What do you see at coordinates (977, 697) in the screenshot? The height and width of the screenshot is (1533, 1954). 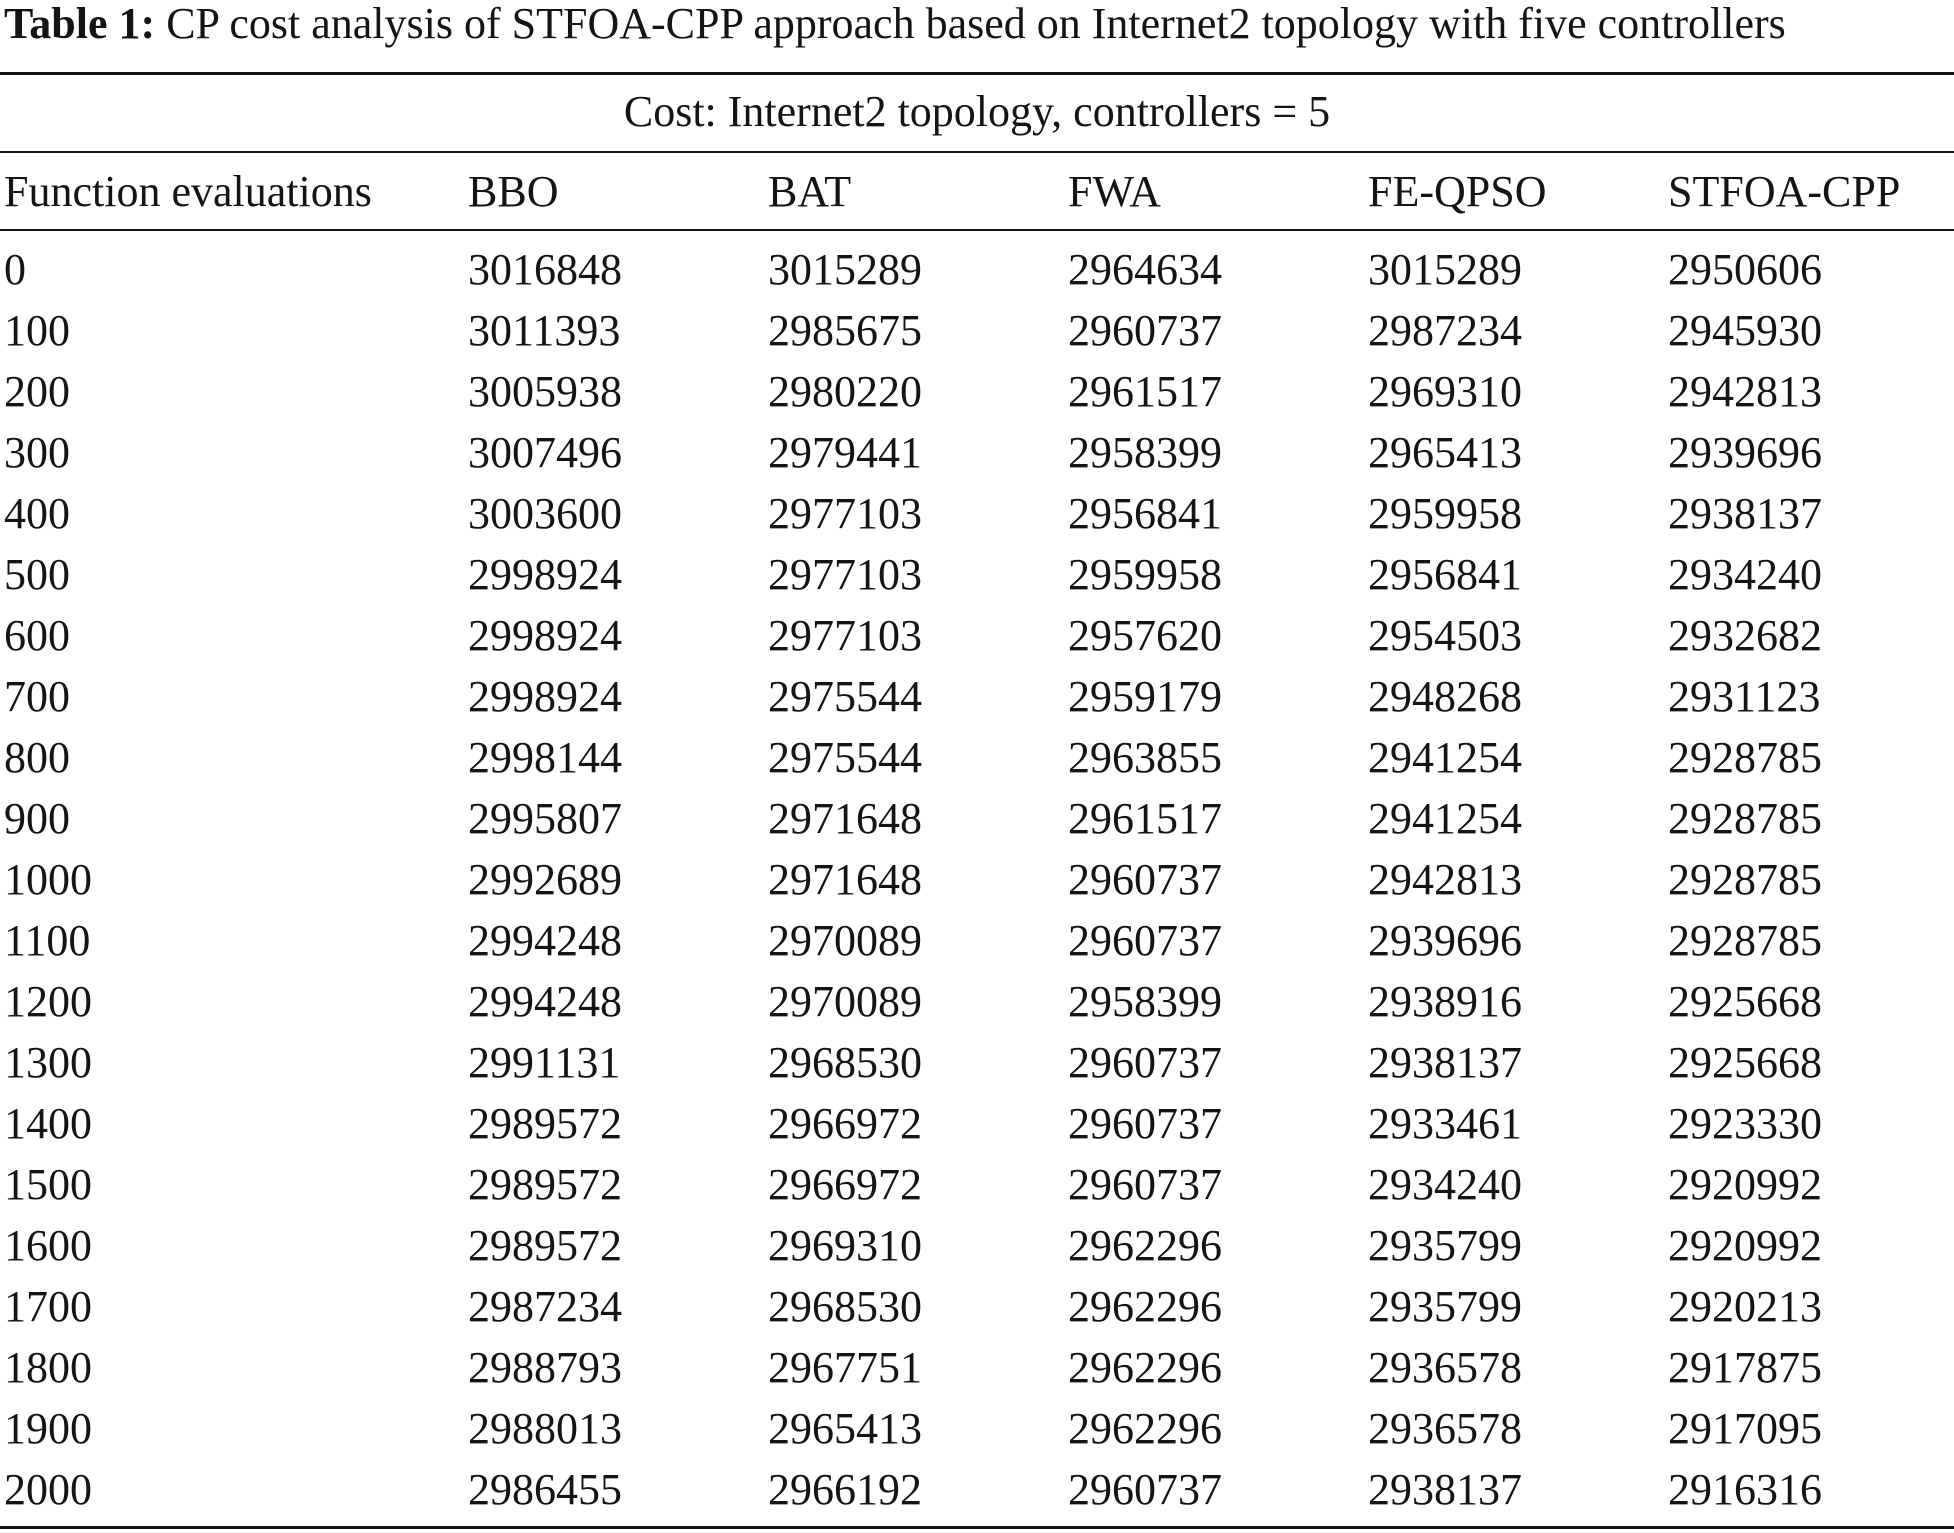 I see `table-row: 700 2998924 2975544 2959179 2948268 2931123` at bounding box center [977, 697].